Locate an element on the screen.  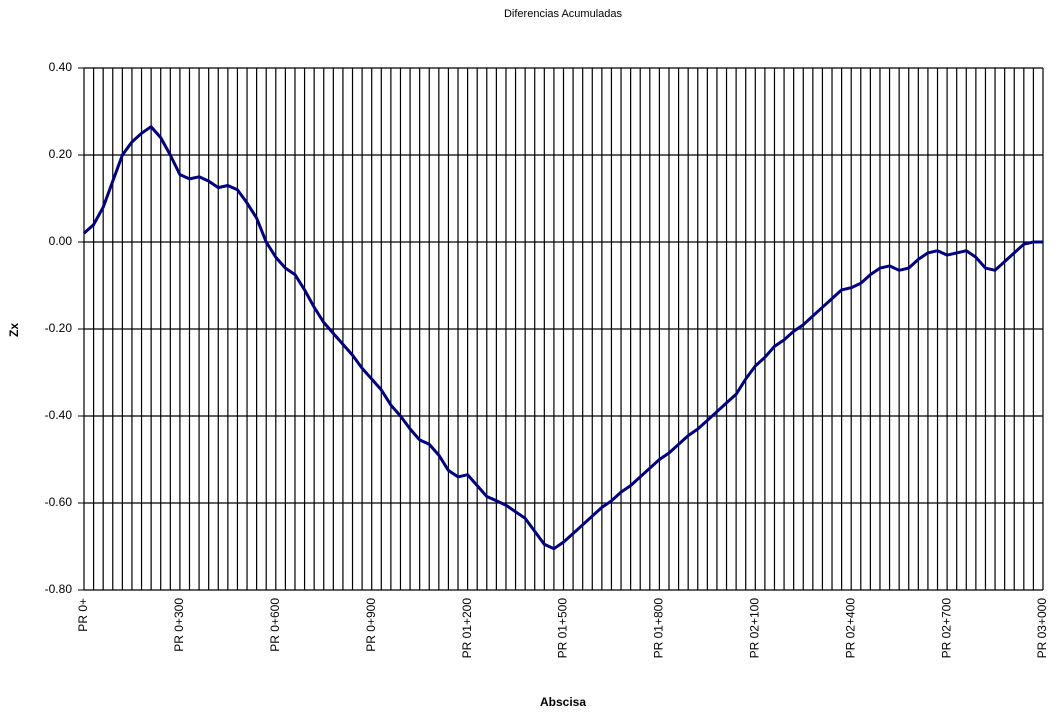
x-tick-label: PR 03+000 is located at coordinates (1042, 628).